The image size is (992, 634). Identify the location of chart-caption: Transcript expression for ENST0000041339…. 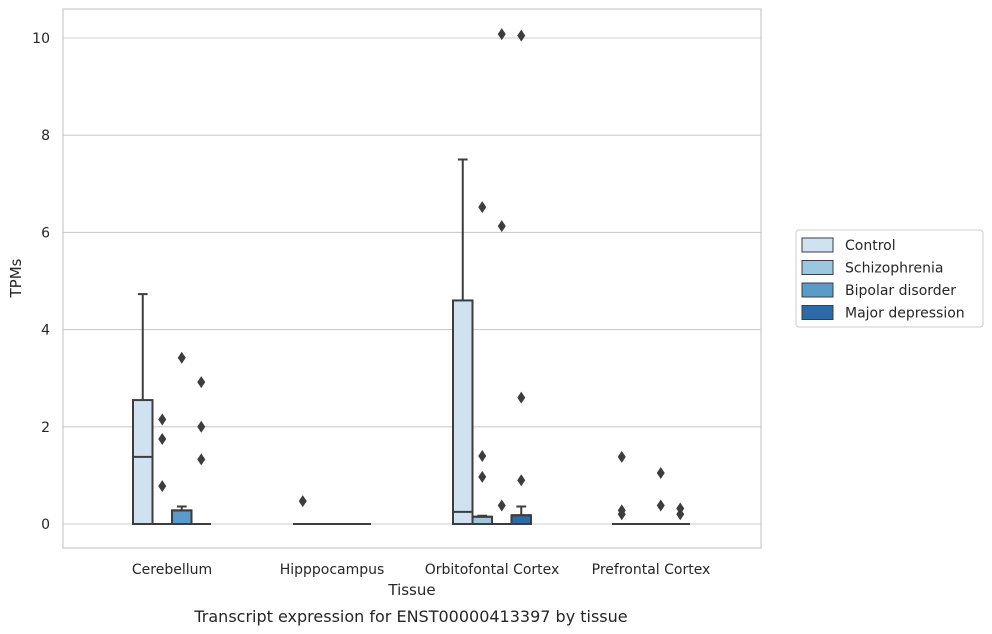
(410, 616).